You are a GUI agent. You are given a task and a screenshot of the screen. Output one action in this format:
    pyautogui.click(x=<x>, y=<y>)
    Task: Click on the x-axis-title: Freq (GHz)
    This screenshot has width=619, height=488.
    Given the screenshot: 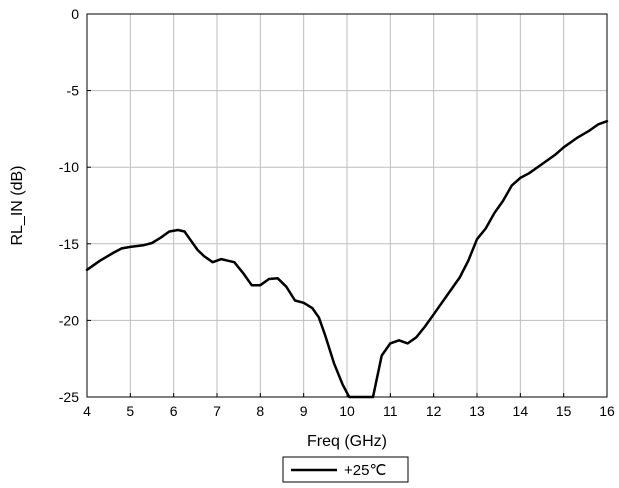 What is the action you would take?
    pyautogui.click(x=347, y=441)
    